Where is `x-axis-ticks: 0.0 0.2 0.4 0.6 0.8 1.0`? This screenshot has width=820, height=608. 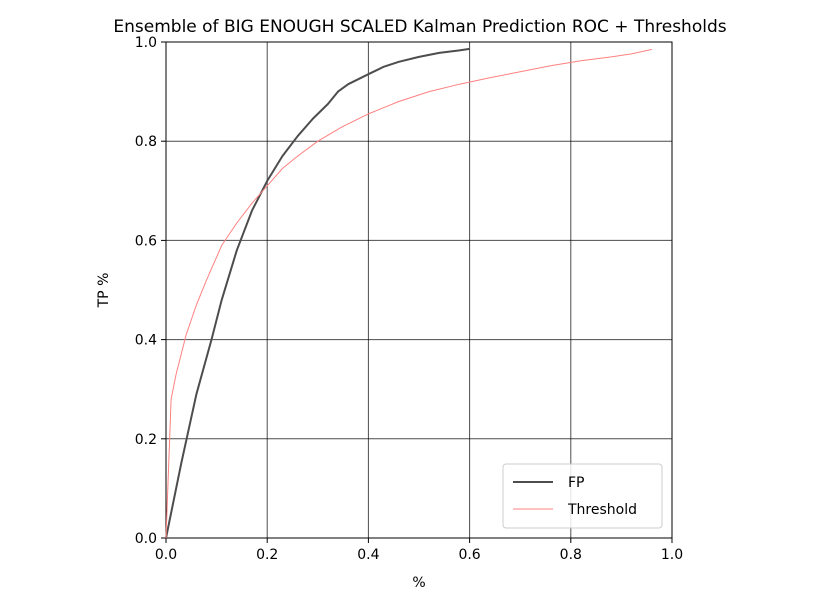 x-axis-ticks: 0.0 0.2 0.4 0.6 0.8 1.0 is located at coordinates (419, 550).